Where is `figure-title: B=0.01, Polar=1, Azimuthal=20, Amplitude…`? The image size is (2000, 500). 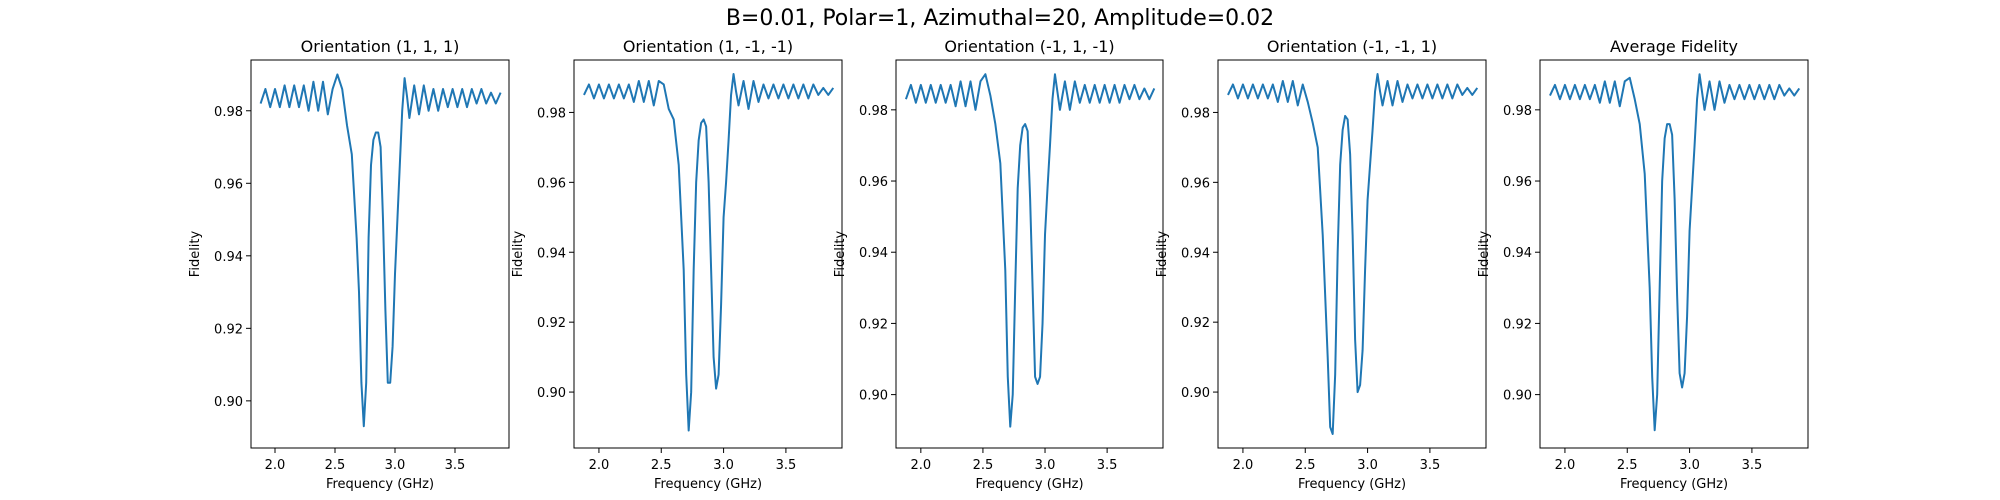 figure-title: B=0.01, Polar=1, Azimuthal=20, Amplitude… is located at coordinates (1000, 18).